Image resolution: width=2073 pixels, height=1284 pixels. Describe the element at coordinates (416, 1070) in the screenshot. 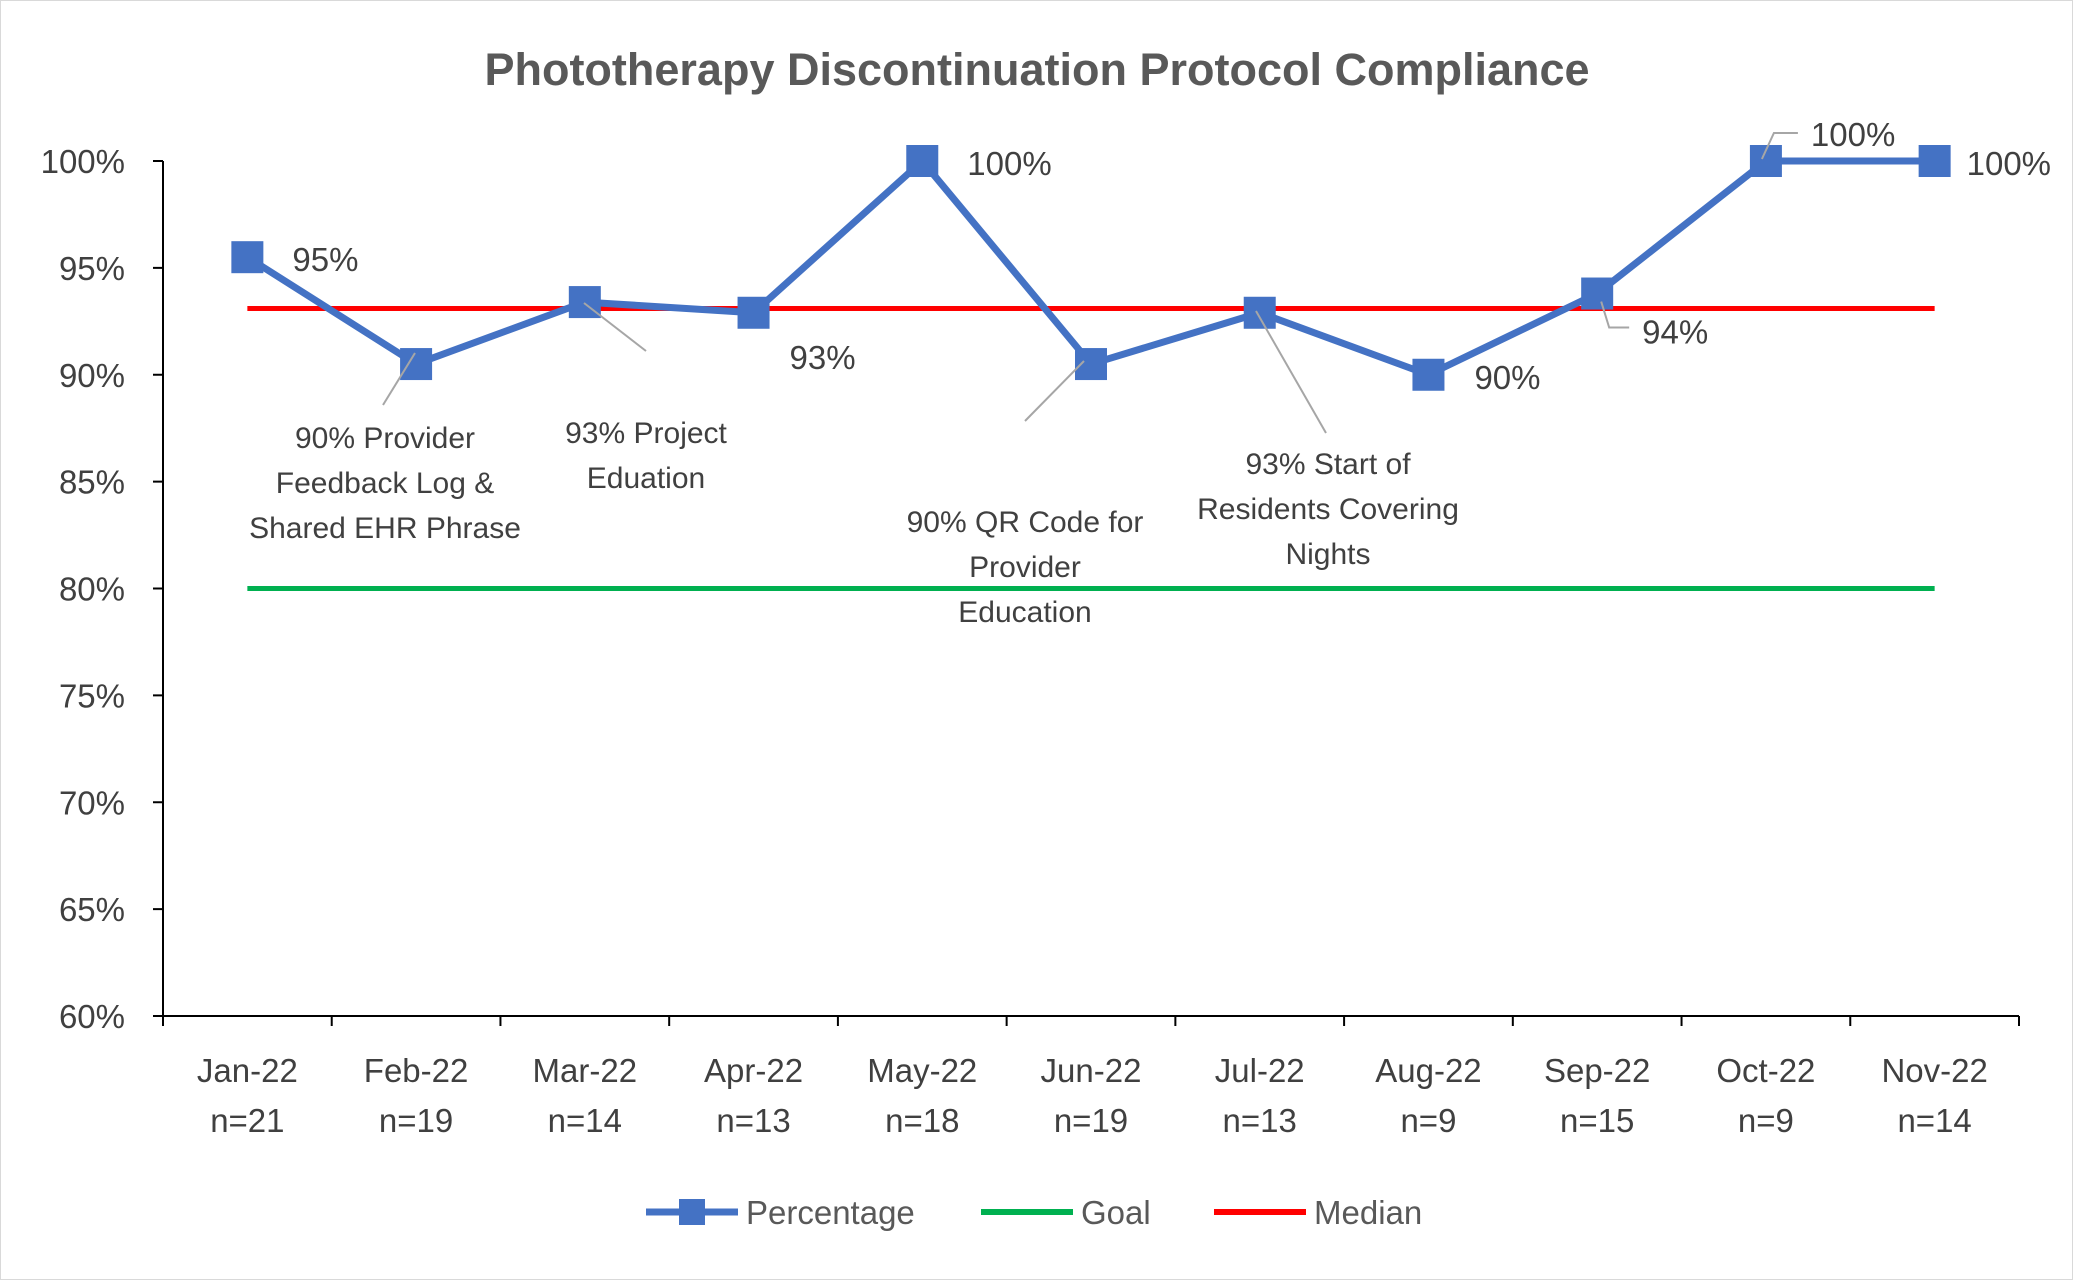

I see `x-tick-label: Feb-22` at that location.